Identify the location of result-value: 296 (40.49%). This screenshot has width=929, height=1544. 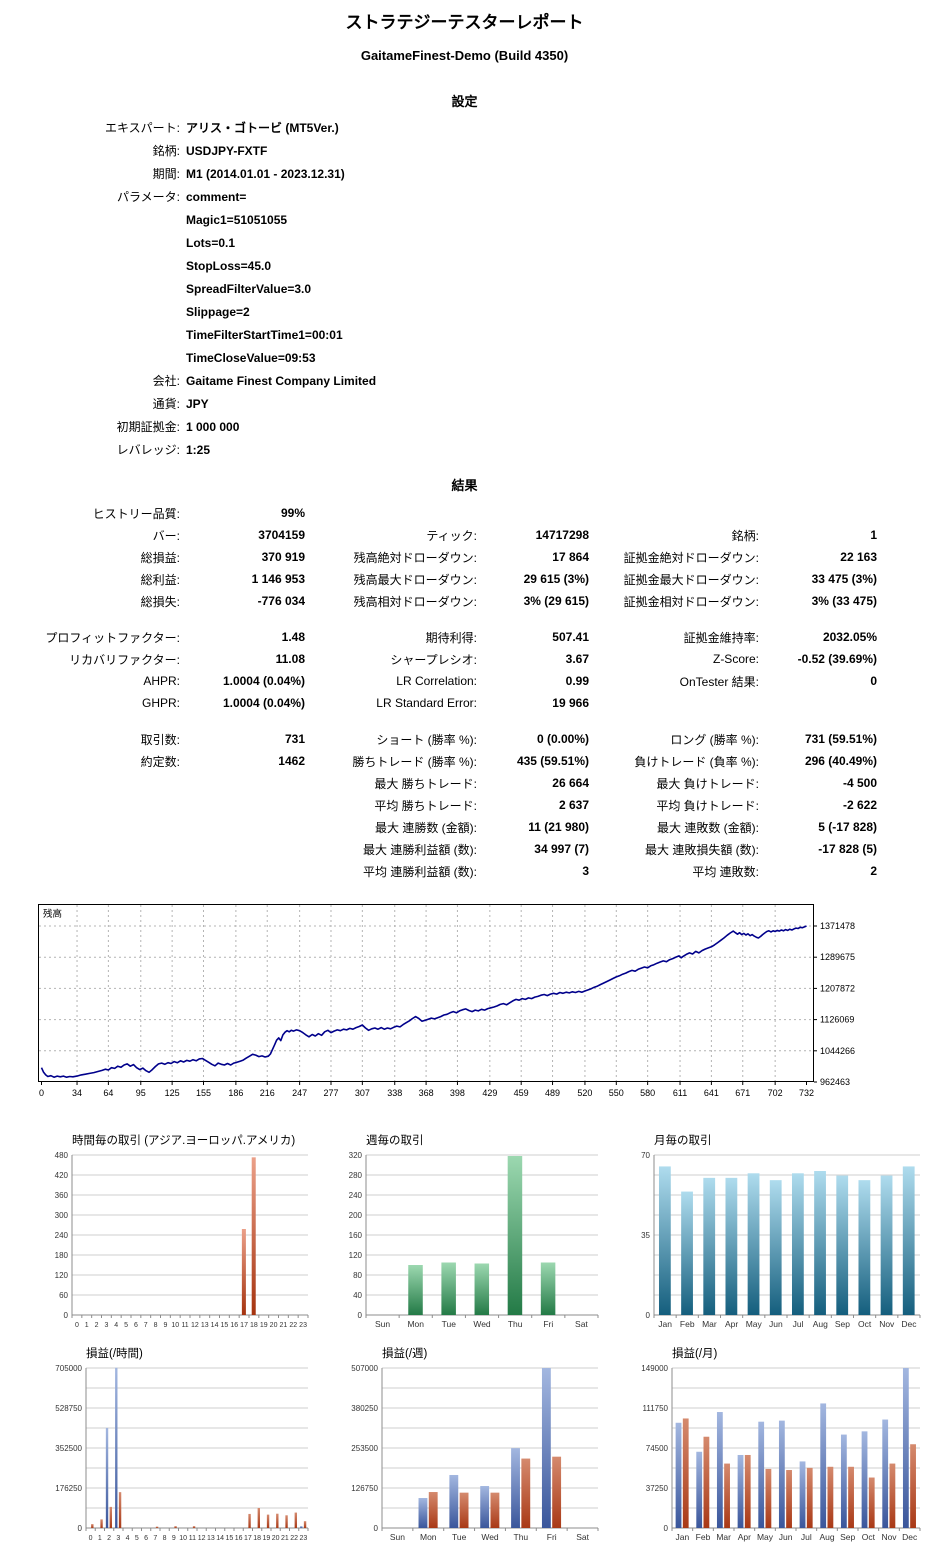
(840, 761).